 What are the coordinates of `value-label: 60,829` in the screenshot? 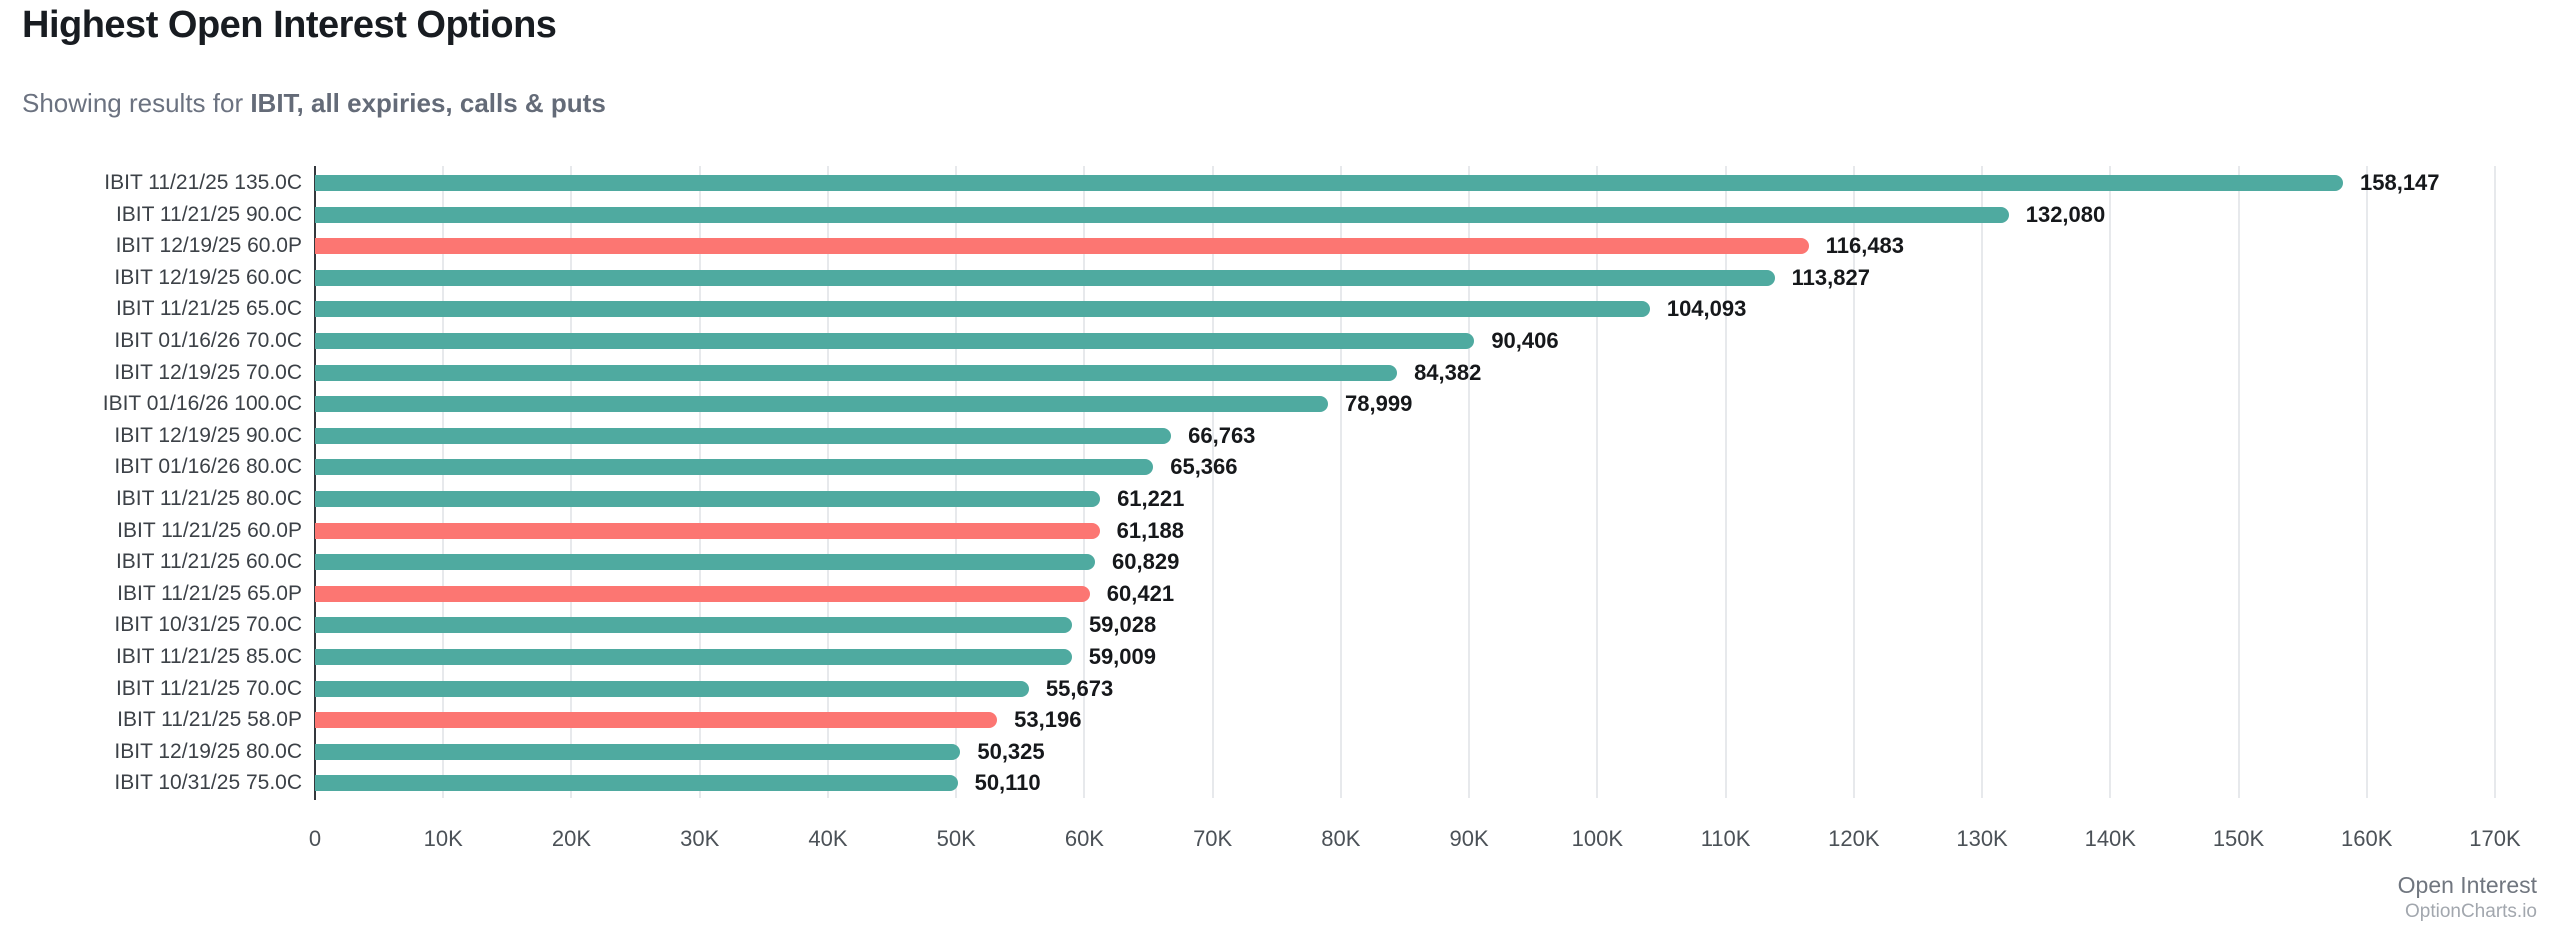 It's located at (1146, 562).